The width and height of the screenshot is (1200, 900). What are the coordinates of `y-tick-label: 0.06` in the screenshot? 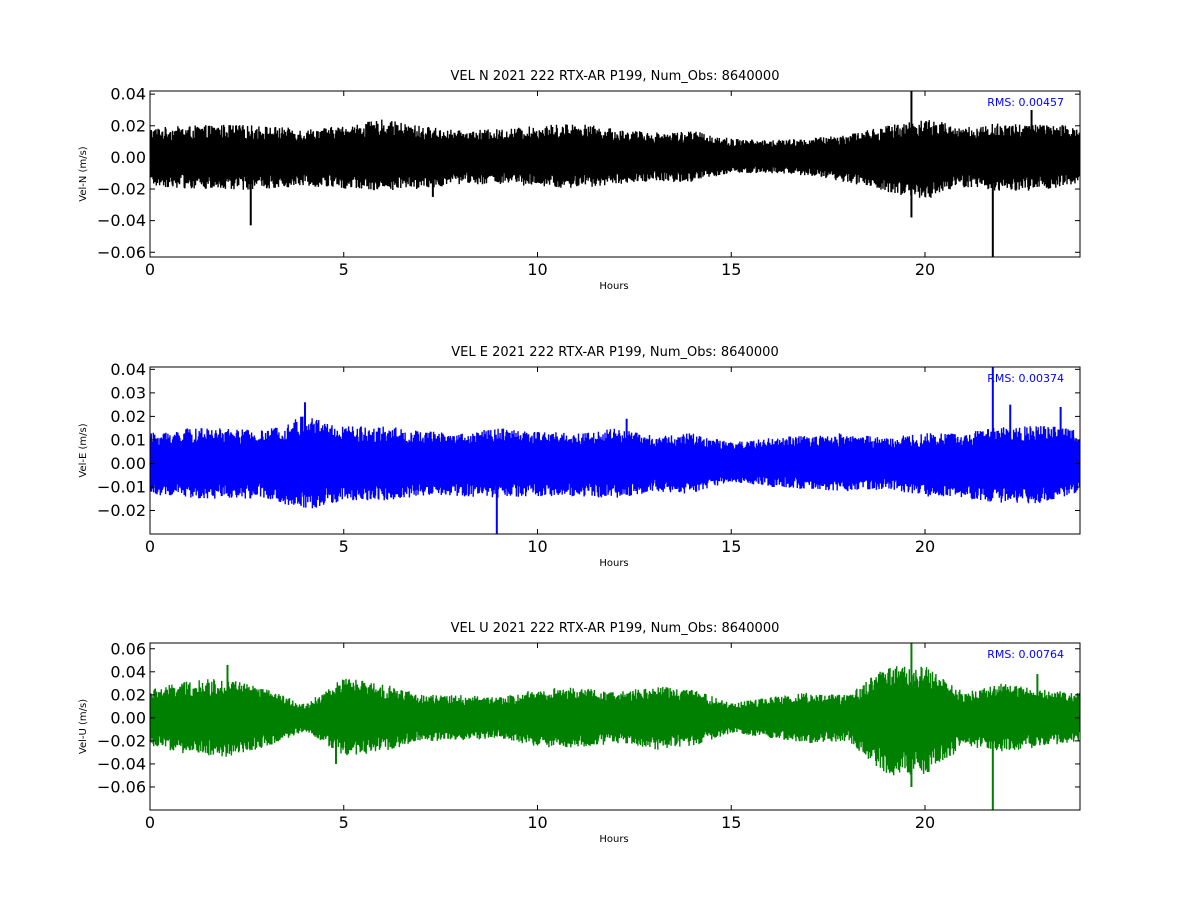 It's located at (128, 648).